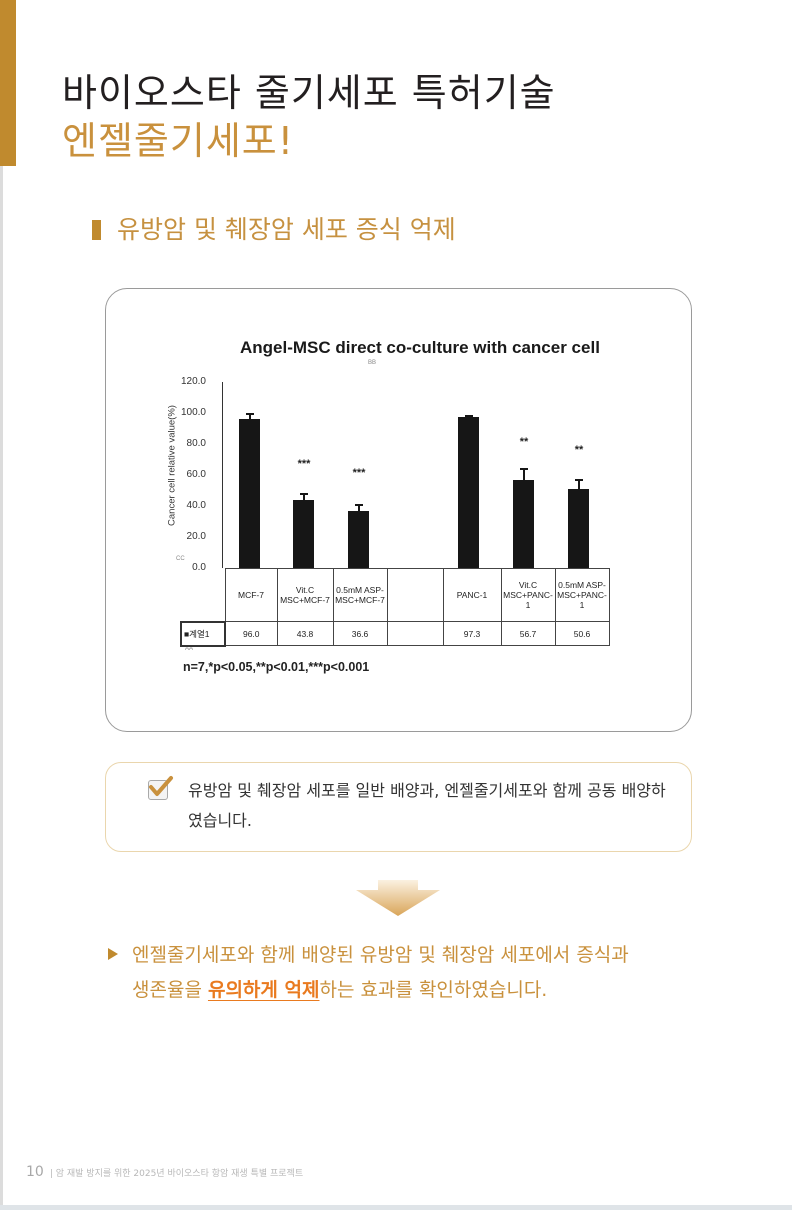  I want to click on category-label-empty, so click(415, 595).